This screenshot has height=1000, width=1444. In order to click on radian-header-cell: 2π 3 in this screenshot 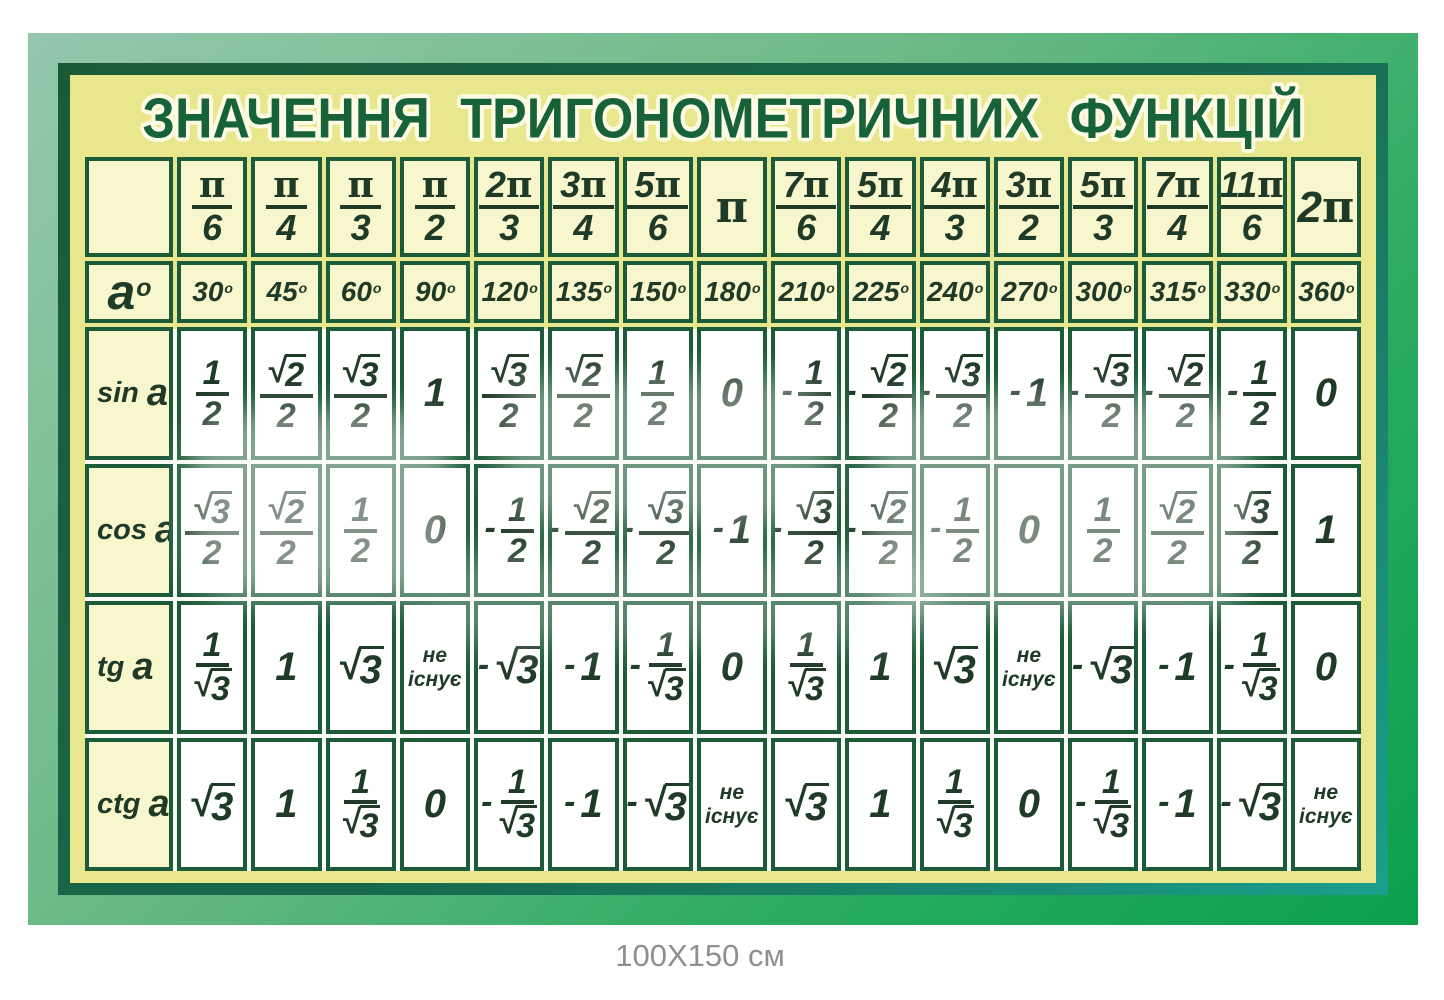, I will do `click(509, 207)`.